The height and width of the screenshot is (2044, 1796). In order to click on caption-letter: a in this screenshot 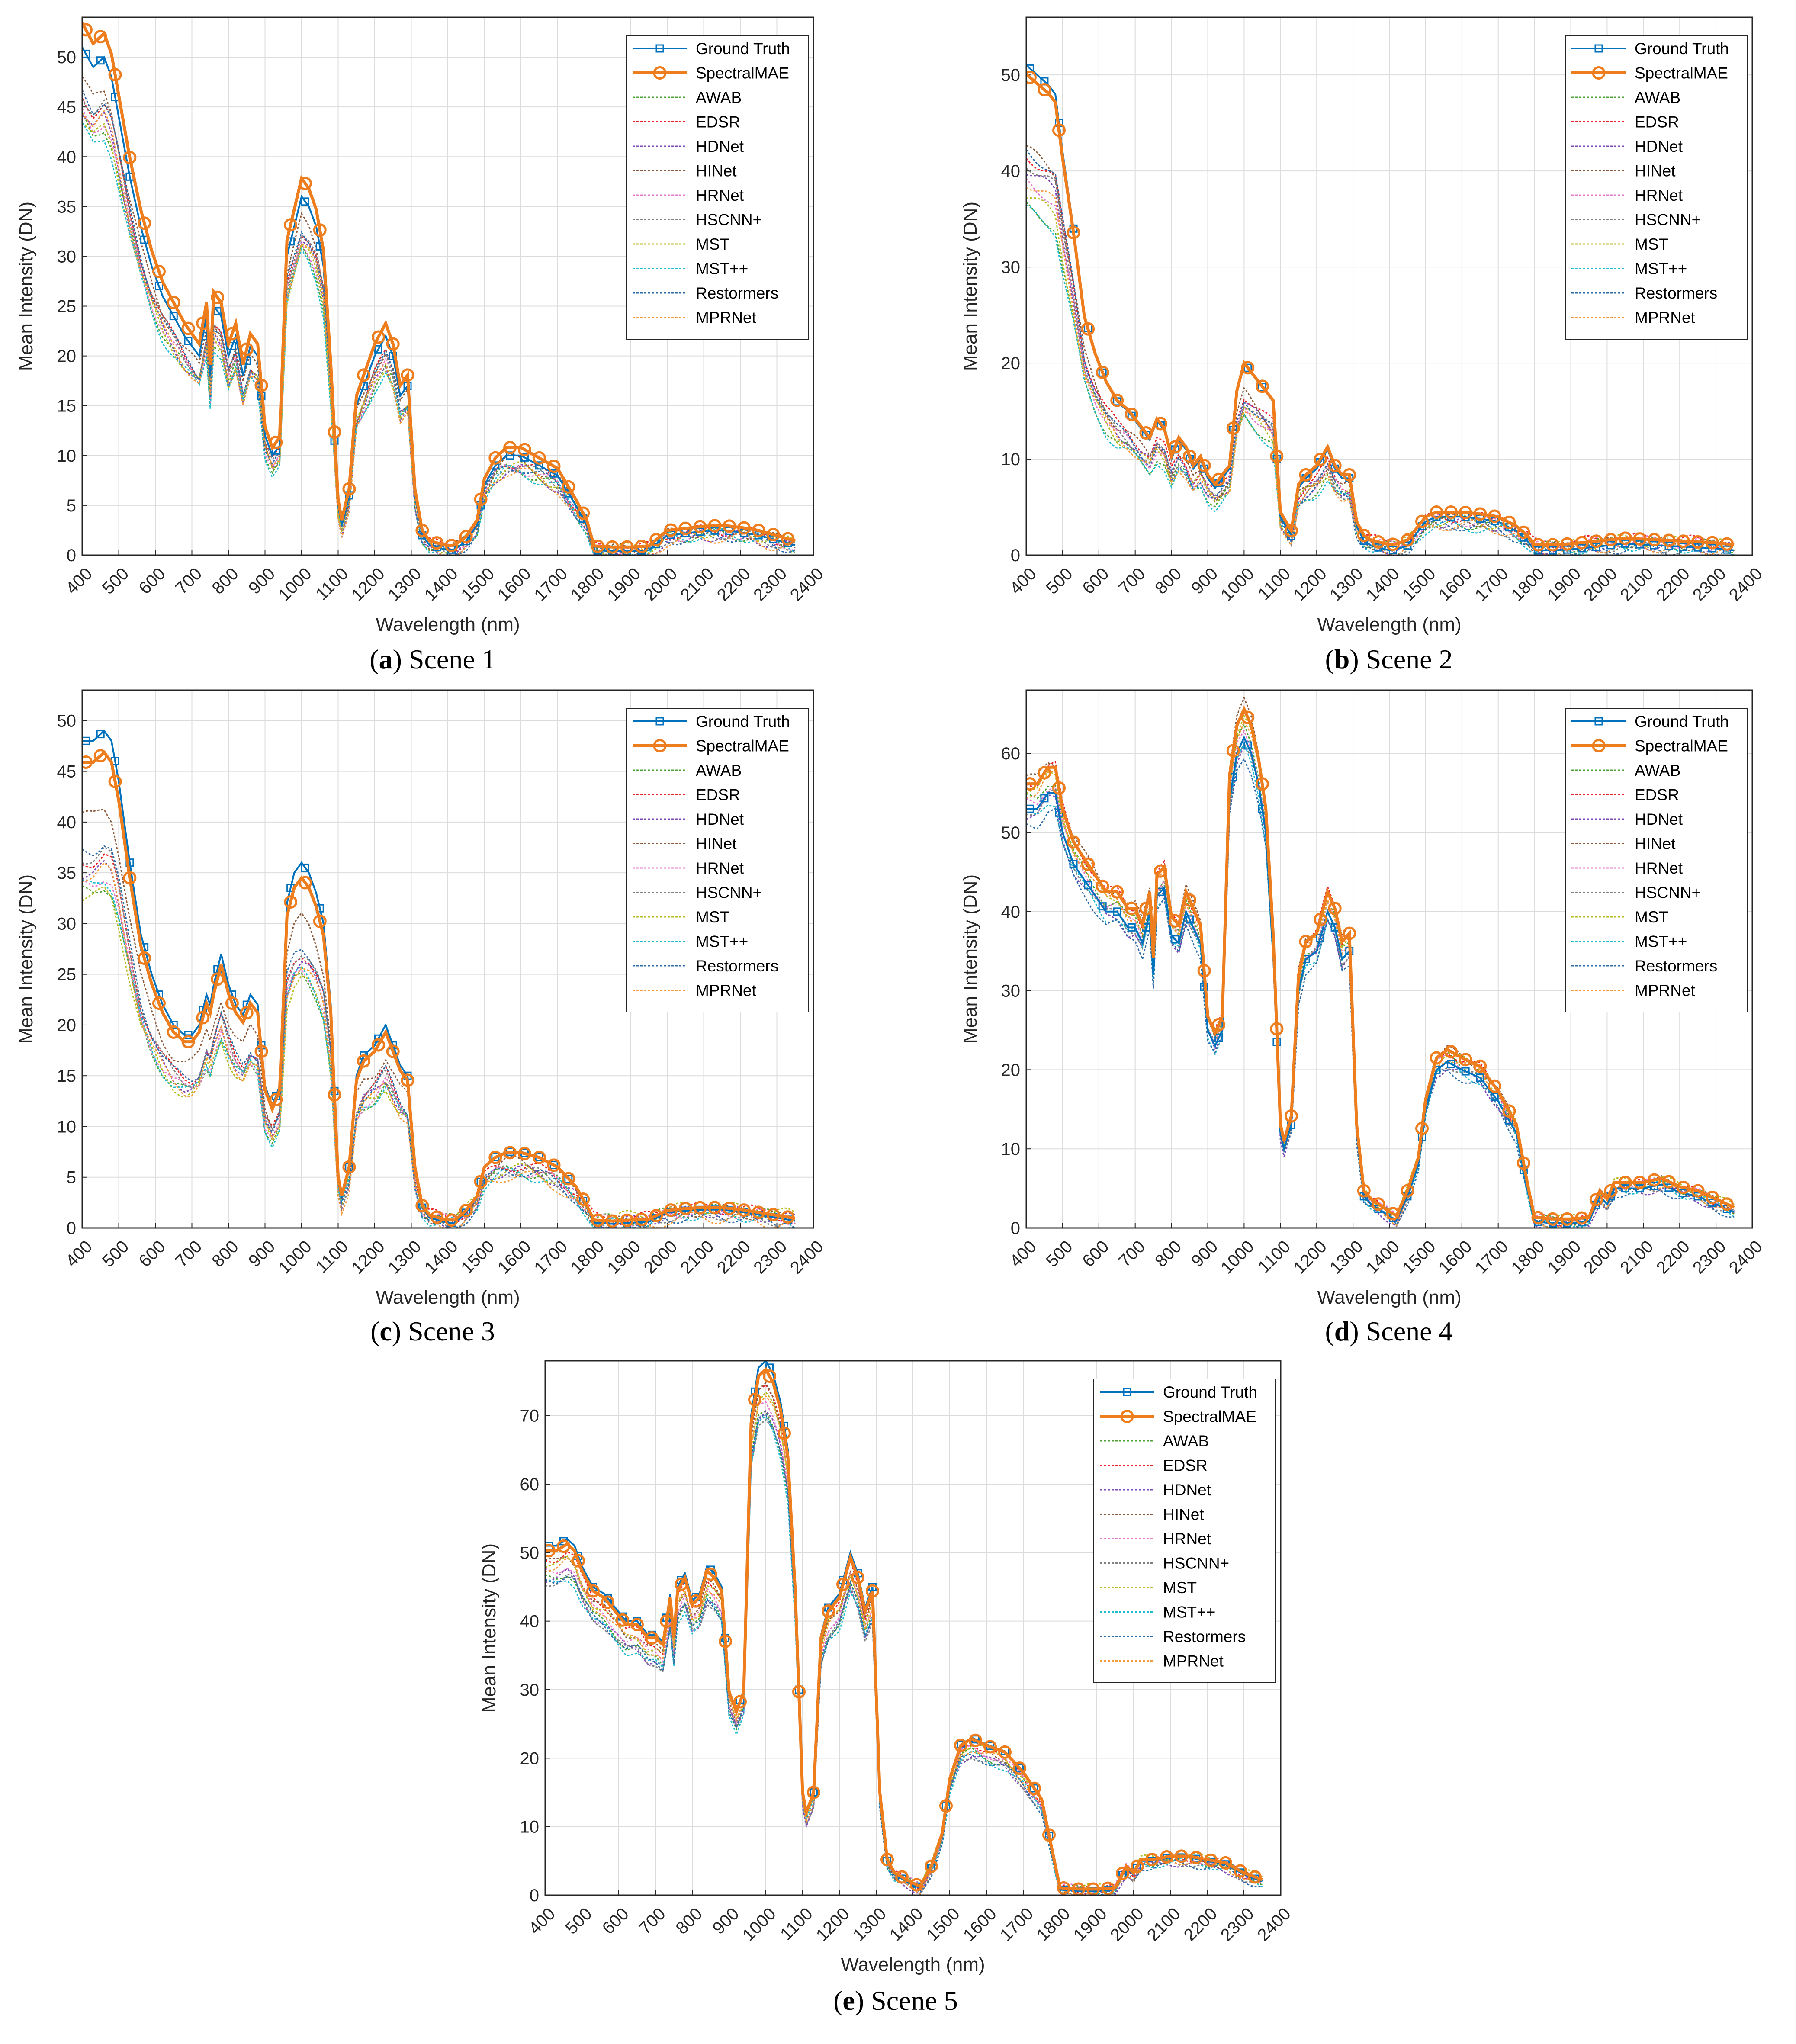, I will do `click(386, 659)`.